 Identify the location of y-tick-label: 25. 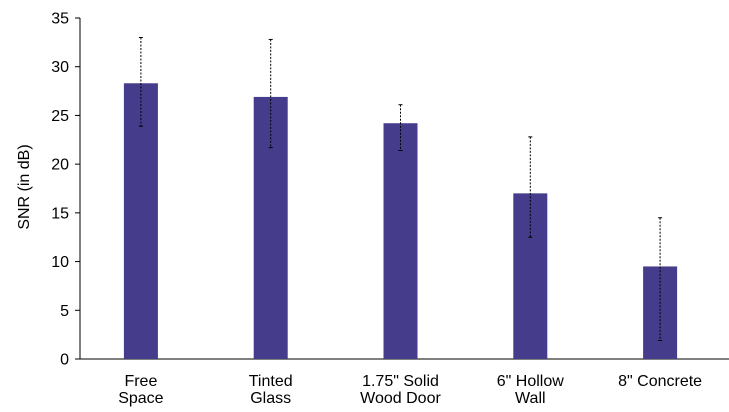
(60, 116).